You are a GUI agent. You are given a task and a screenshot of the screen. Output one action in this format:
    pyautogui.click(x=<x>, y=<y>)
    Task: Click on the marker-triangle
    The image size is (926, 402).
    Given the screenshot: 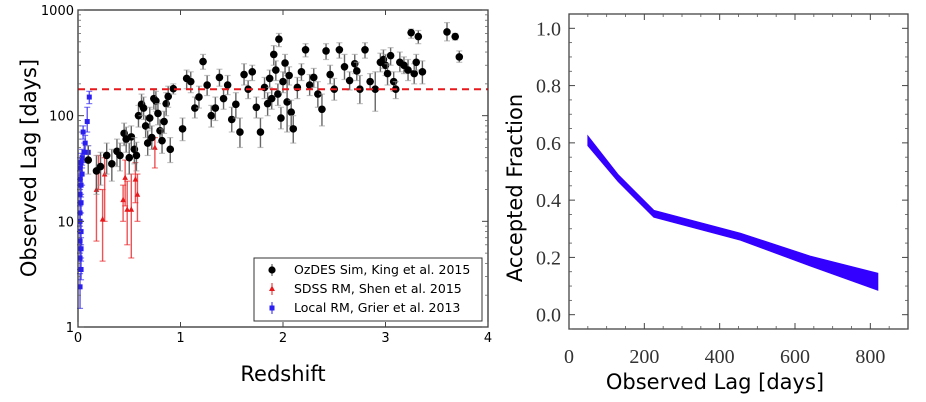 What is the action you would take?
    pyautogui.click(x=125, y=177)
    